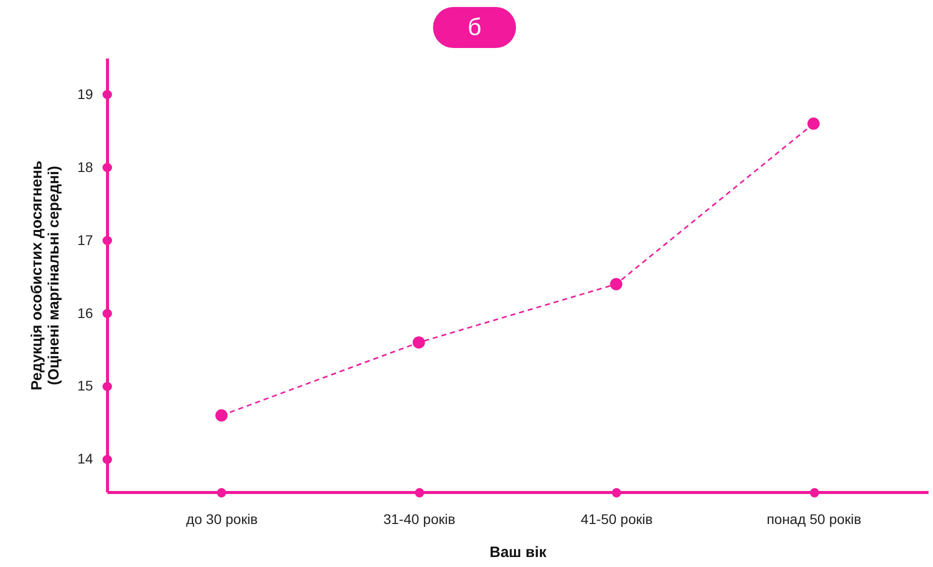 This screenshot has width=933, height=567. Describe the element at coordinates (85, 166) in the screenshot. I see `y-tick-label: 18` at that location.